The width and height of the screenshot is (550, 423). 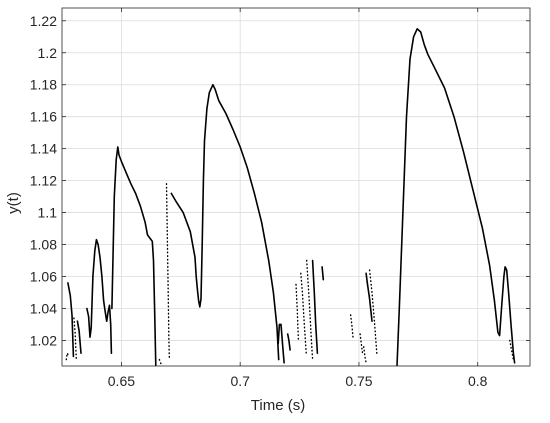 What do you see at coordinates (478, 381) in the screenshot?
I see `x-tick-label: 0.8` at bounding box center [478, 381].